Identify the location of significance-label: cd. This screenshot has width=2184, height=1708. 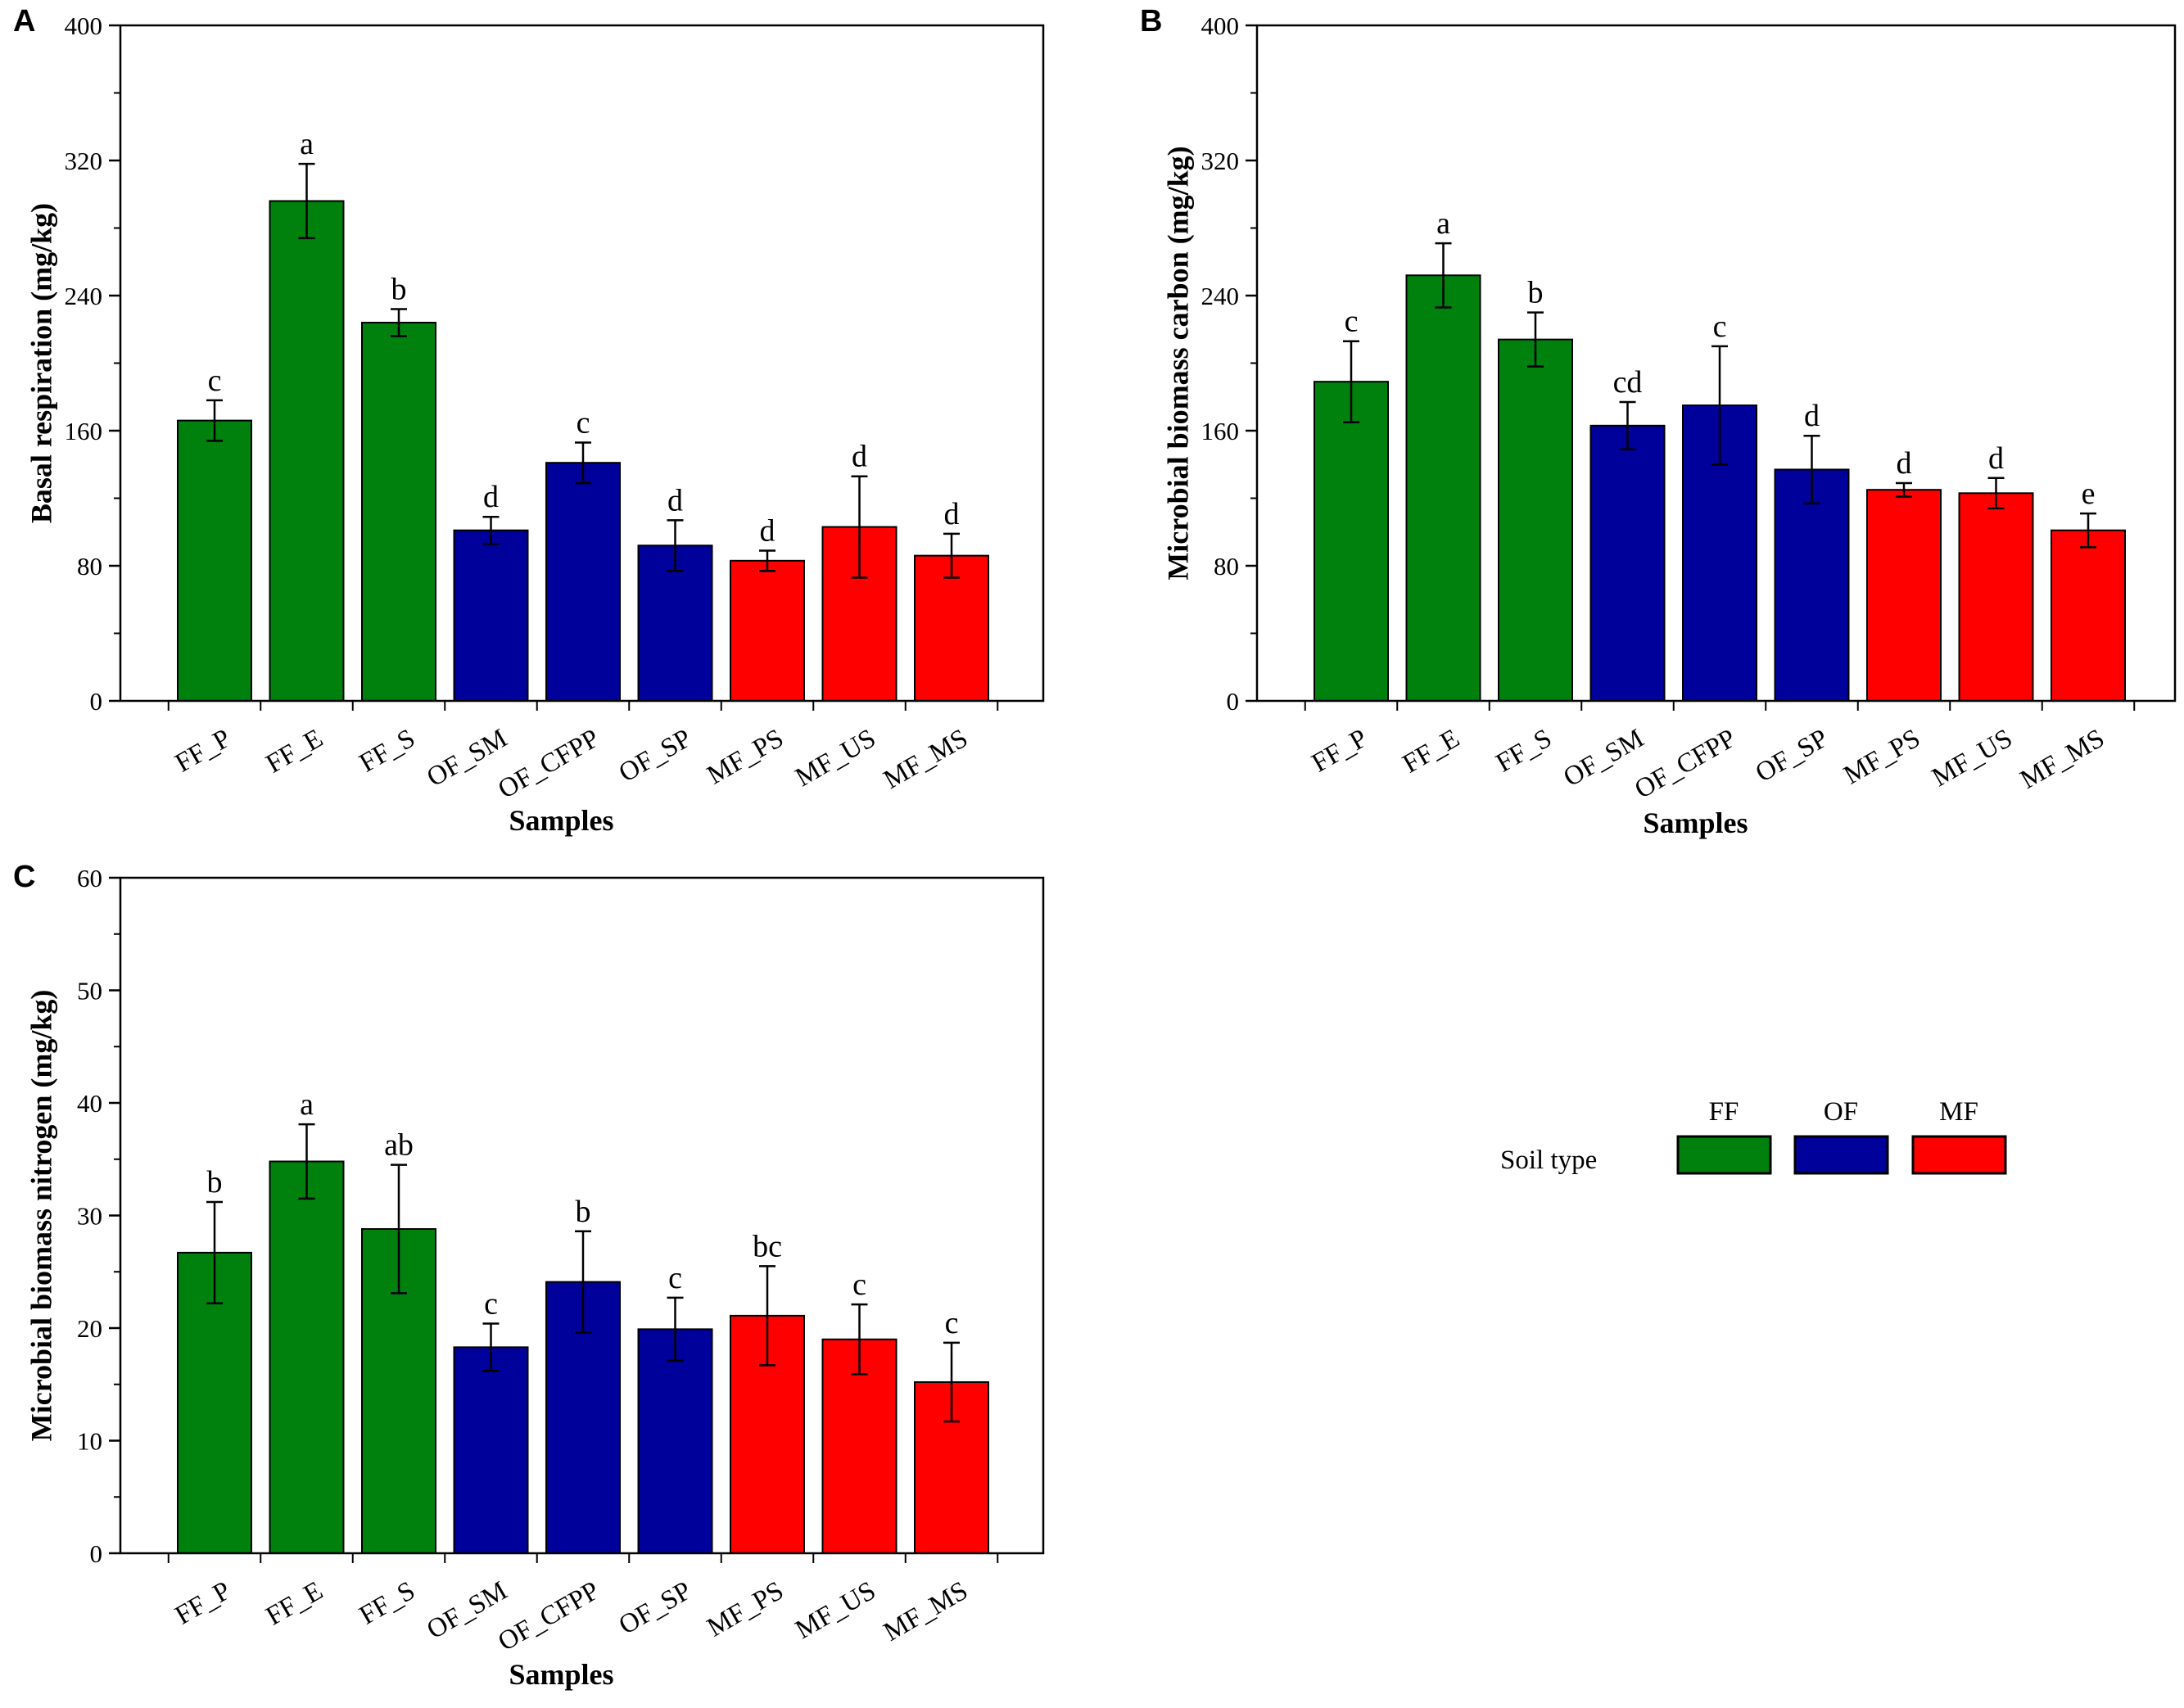
(1628, 382).